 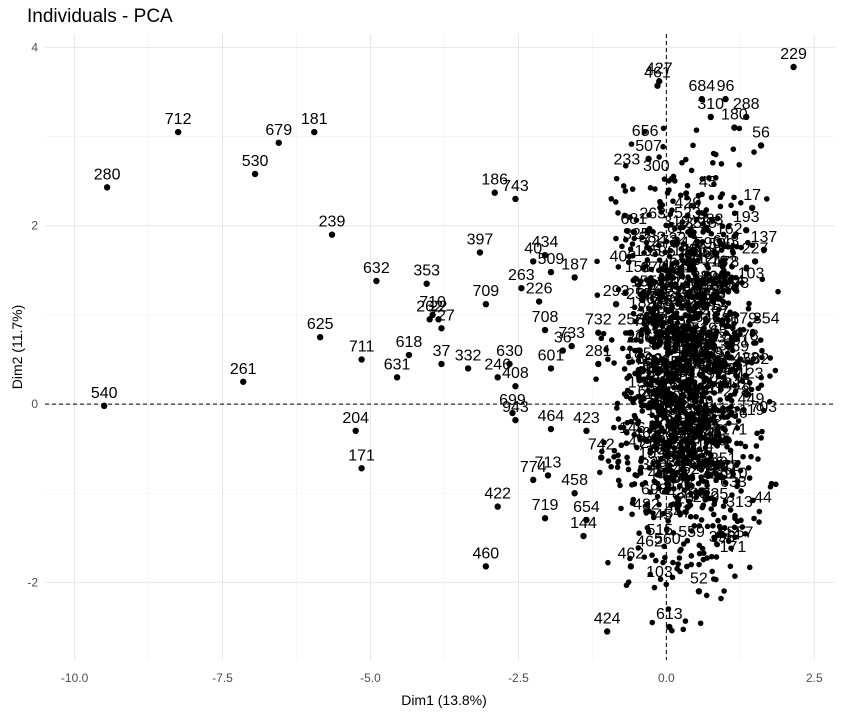 I want to click on cluster-label: 500, so click(x=721, y=244).